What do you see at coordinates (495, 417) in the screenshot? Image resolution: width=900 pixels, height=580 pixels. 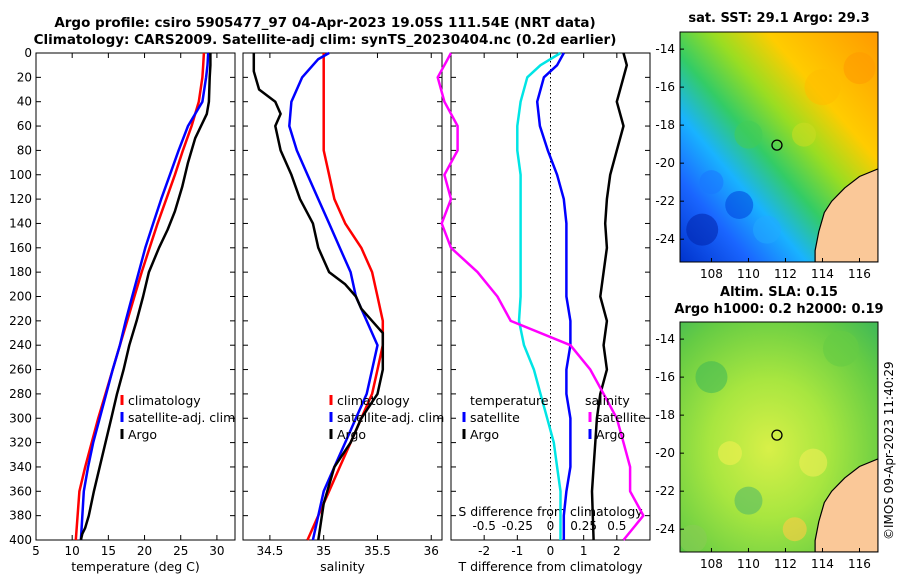 I see `legend-label: satellite` at bounding box center [495, 417].